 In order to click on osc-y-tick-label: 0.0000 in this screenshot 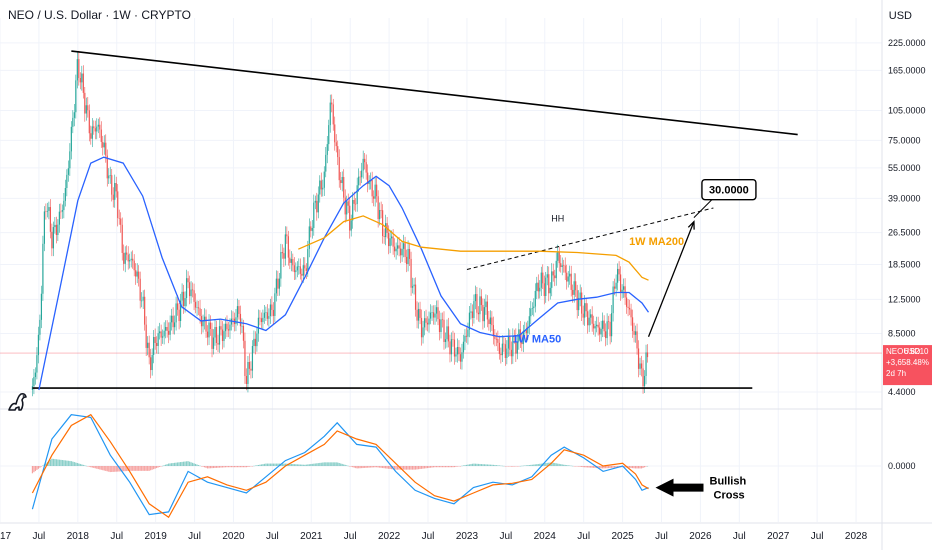, I will do `click(902, 466)`.